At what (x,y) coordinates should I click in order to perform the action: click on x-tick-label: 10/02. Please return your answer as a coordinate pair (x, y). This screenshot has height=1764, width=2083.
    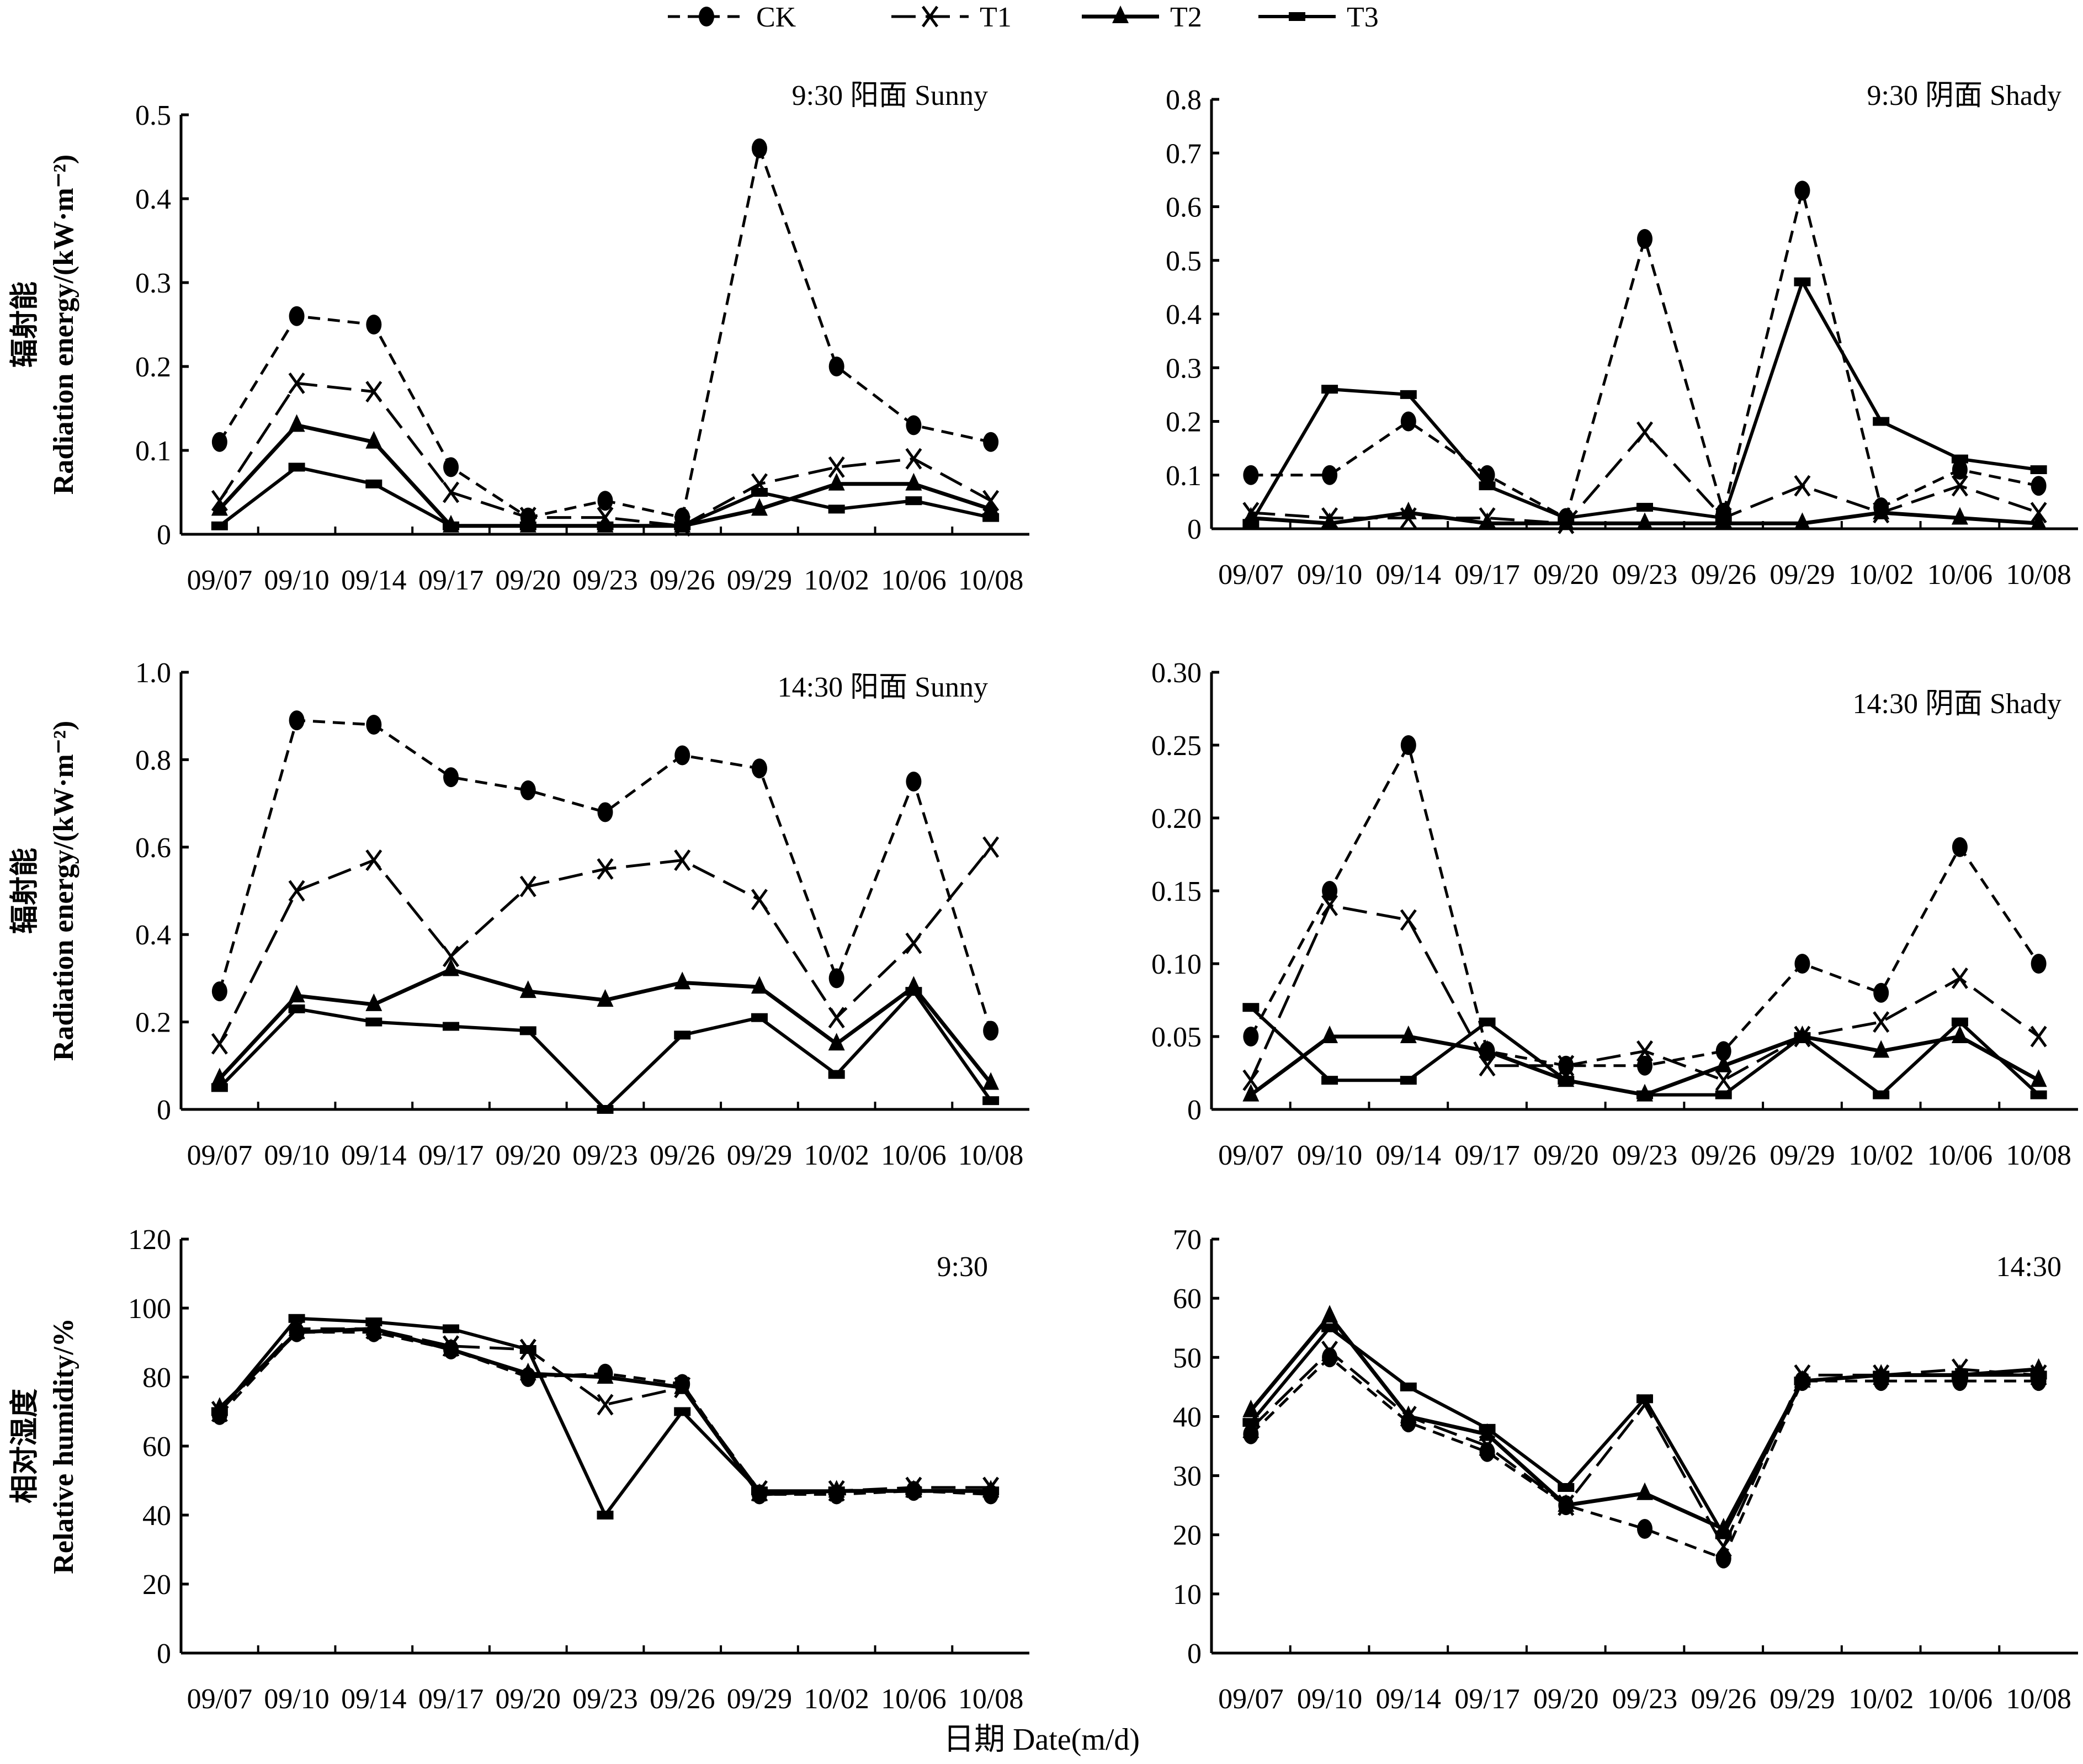
    Looking at the image, I should click on (1881, 1699).